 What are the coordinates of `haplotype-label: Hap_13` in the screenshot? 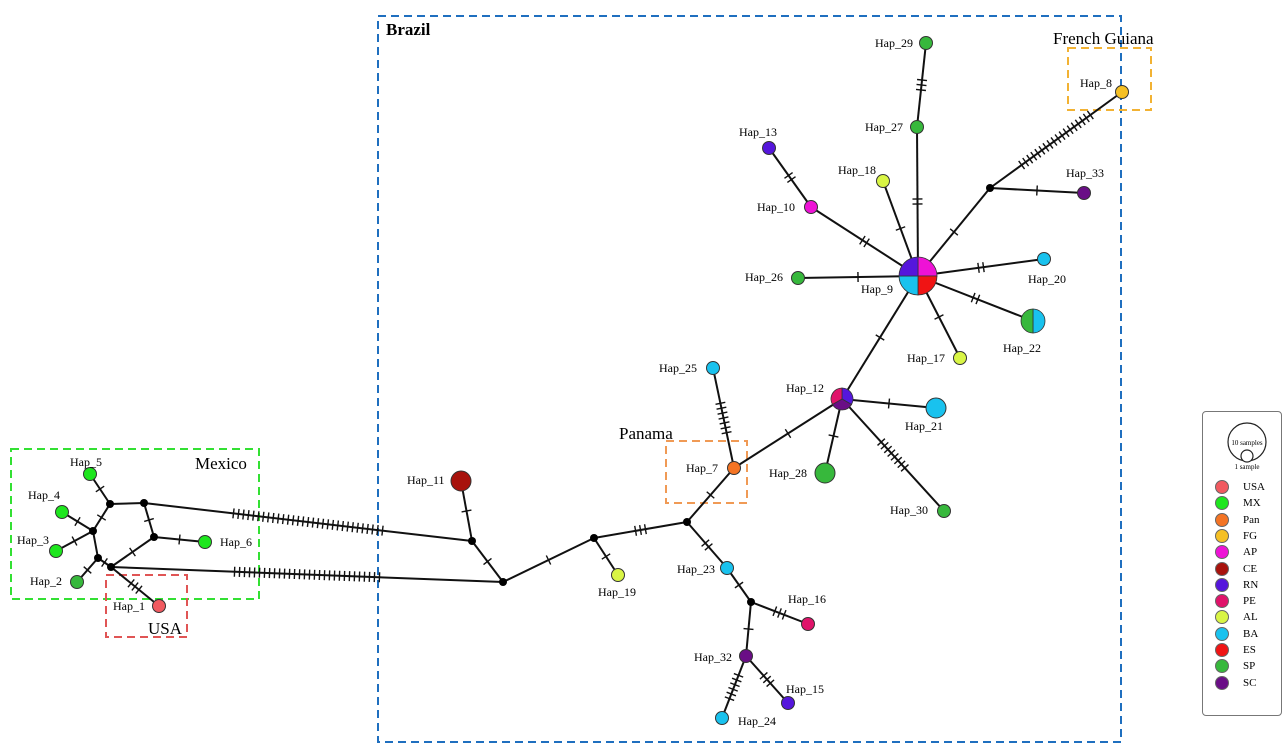 It's located at (758, 132).